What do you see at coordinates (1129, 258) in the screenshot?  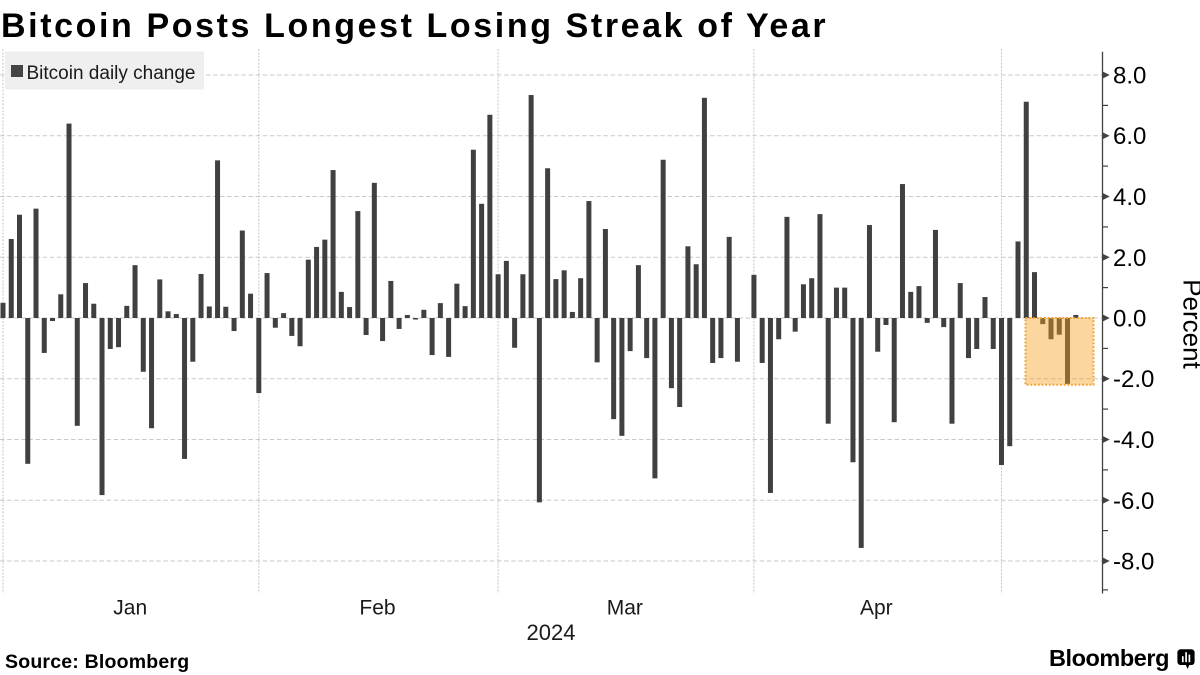 I see `svg-text: 2.0` at bounding box center [1129, 258].